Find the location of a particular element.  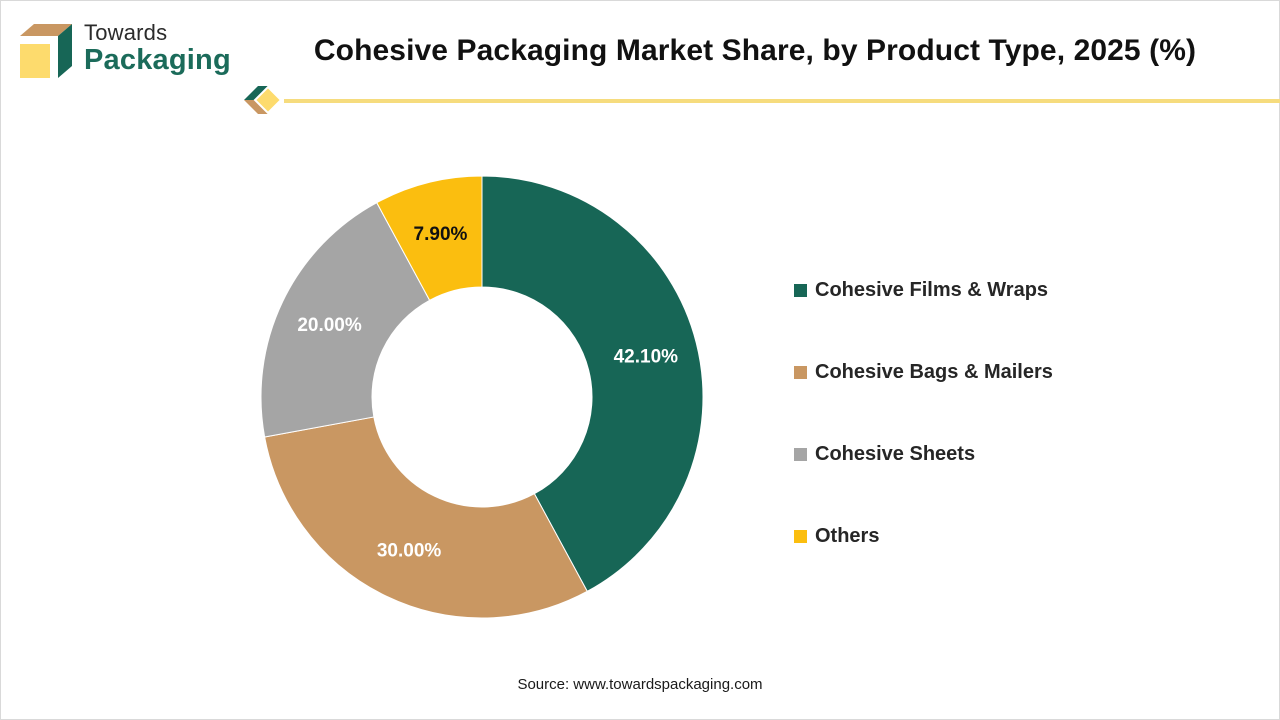

box-logo-icon is located at coordinates (46, 51).